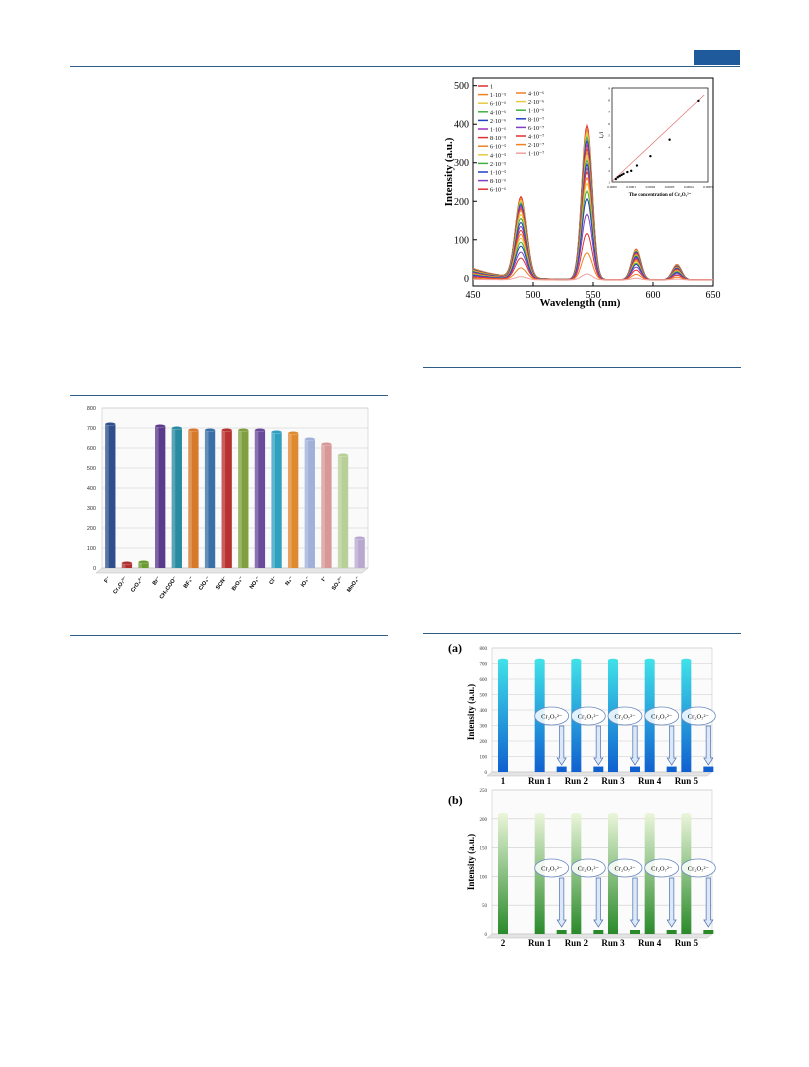 This screenshot has width=809, height=1067. I want to click on inset-ytick-label: 8, so click(609, 100).